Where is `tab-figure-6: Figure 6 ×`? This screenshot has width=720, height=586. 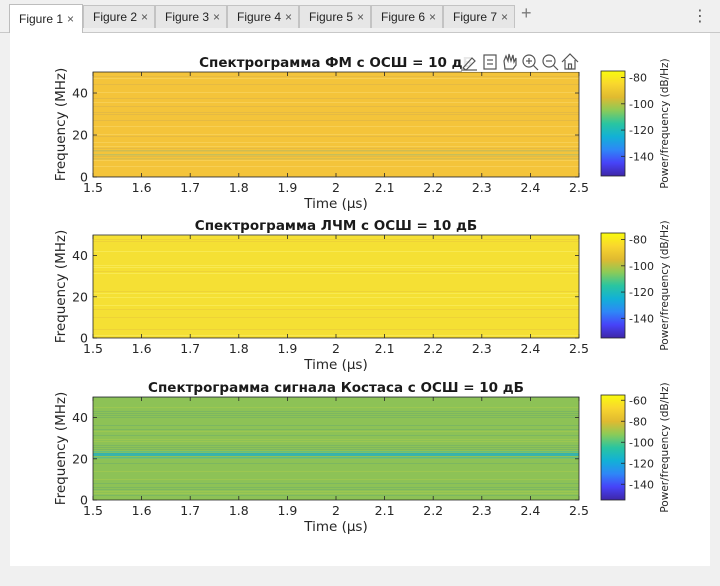
tab-figure-6: Figure 6 × is located at coordinates (407, 16).